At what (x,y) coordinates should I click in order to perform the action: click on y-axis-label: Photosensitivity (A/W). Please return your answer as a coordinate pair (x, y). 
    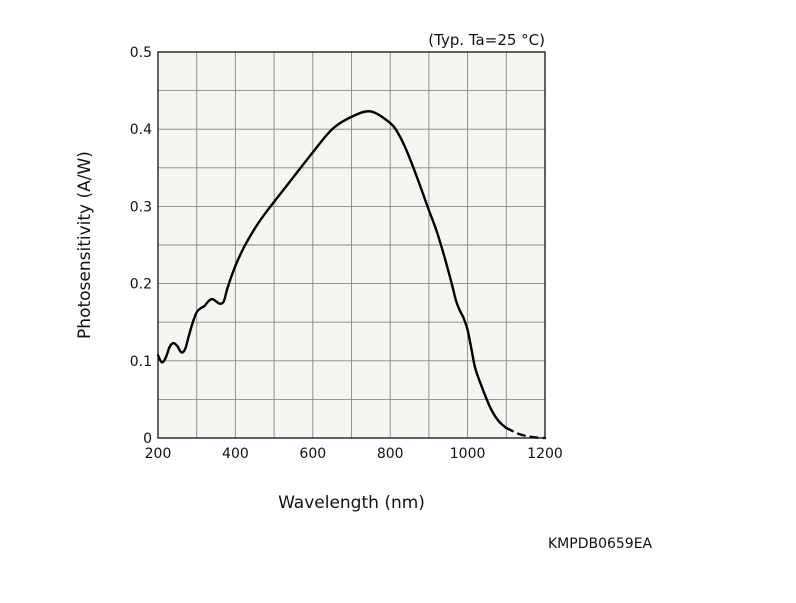
    Looking at the image, I should click on (85, 245).